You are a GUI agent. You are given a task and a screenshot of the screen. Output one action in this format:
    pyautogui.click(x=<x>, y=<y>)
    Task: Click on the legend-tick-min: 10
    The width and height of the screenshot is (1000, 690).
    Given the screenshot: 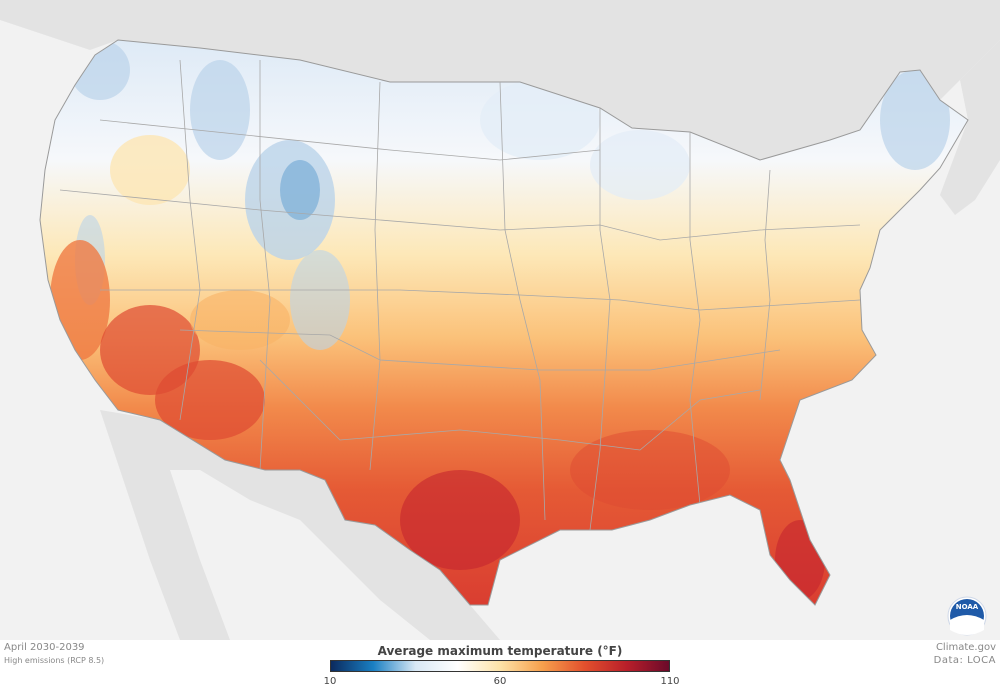 What is the action you would take?
    pyautogui.click(x=330, y=681)
    